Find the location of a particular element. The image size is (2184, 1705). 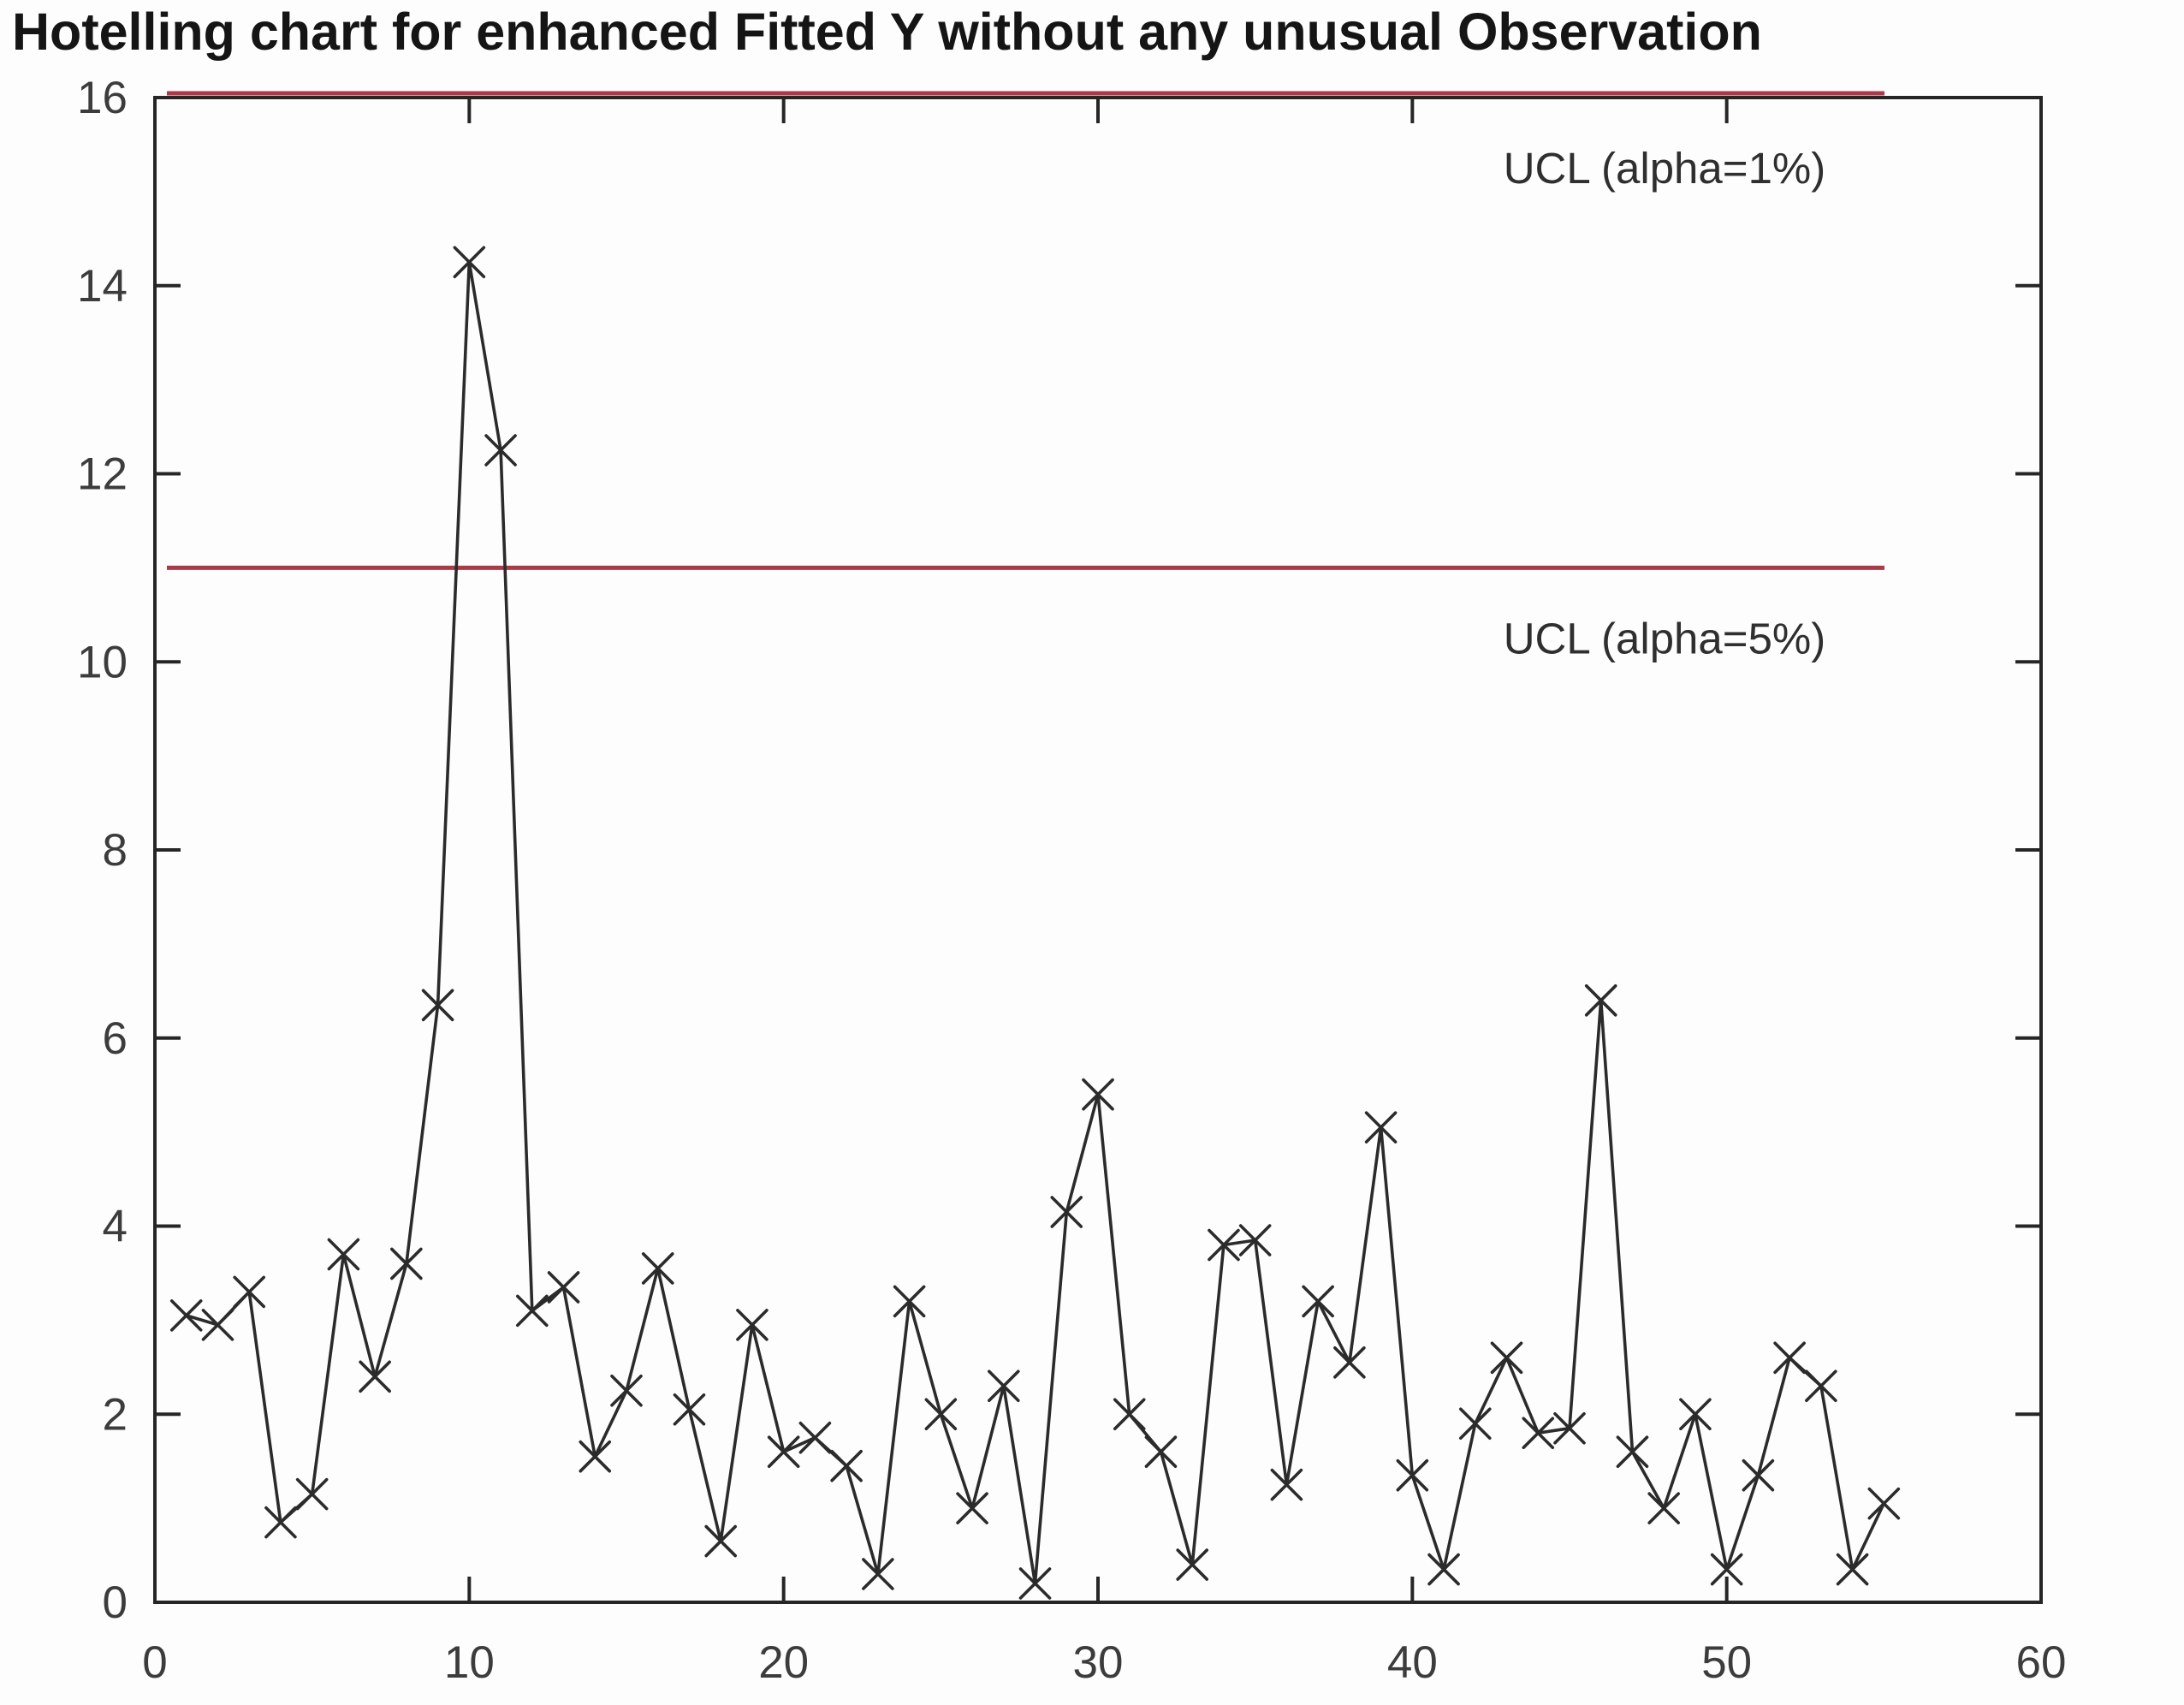

y-tick-label: 8 is located at coordinates (116, 850).